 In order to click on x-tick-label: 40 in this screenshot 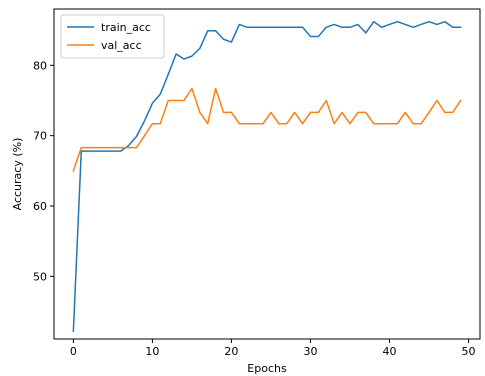, I will do `click(390, 351)`.